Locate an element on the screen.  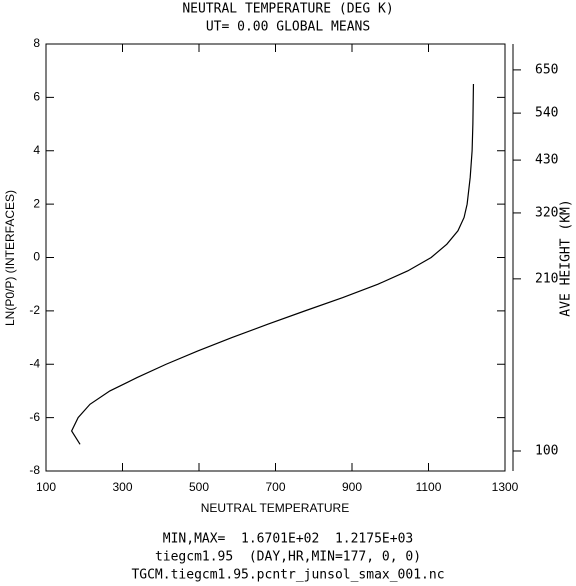
y-tick-label: 6 is located at coordinates (36, 97).